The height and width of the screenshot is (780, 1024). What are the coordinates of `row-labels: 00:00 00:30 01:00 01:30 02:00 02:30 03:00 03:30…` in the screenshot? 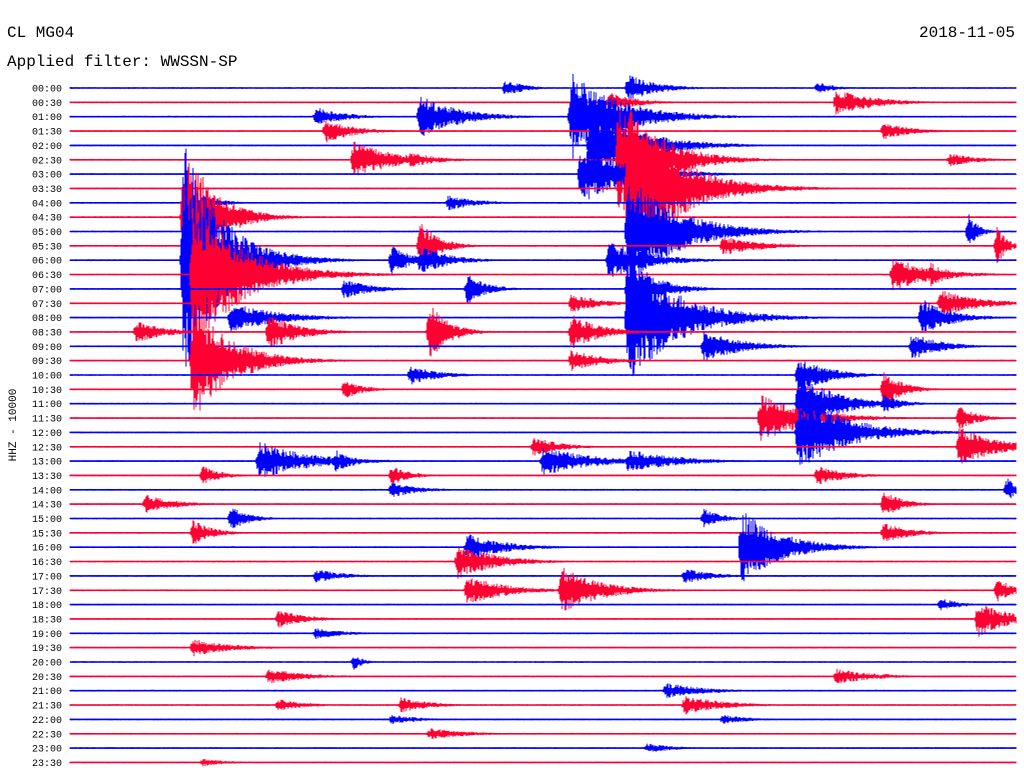 It's located at (47, 427).